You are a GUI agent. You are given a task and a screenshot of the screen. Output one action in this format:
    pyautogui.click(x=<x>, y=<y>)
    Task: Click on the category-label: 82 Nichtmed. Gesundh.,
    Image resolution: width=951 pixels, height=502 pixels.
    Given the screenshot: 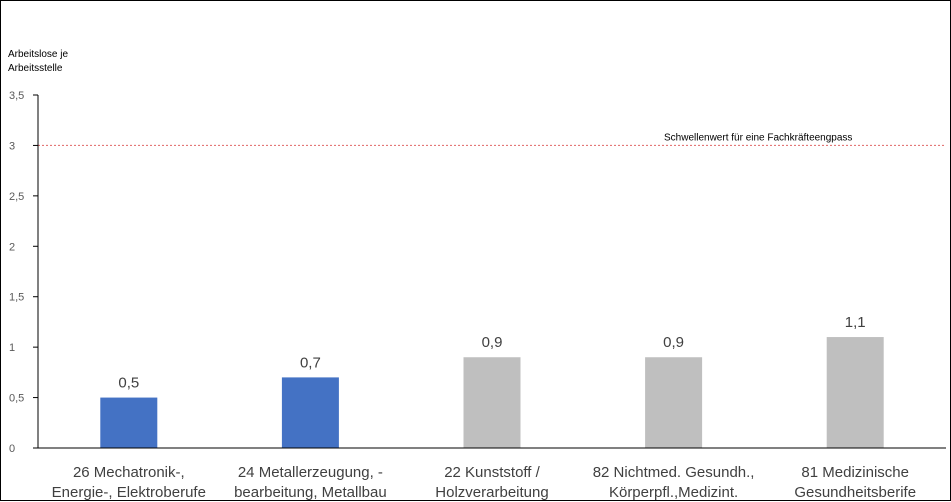 What is the action you would take?
    pyautogui.click(x=674, y=472)
    